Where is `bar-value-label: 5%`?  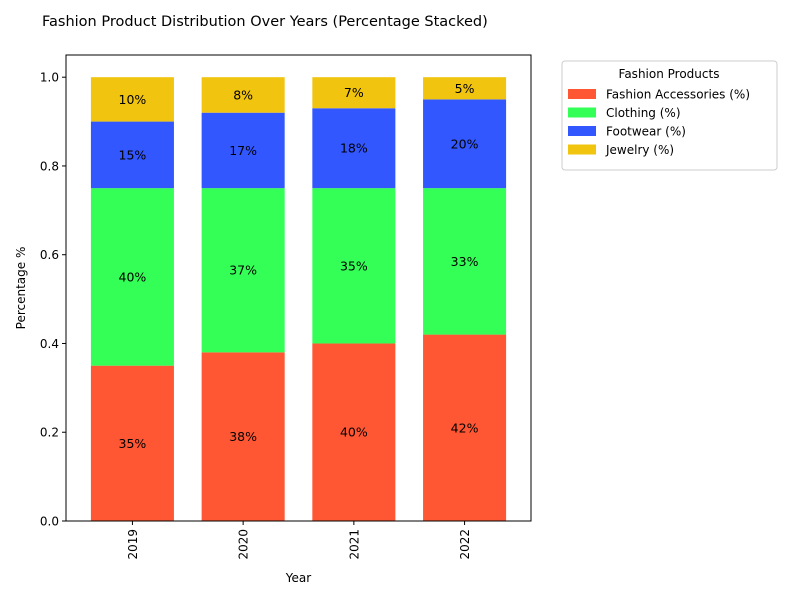
bar-value-label: 5% is located at coordinates (465, 88).